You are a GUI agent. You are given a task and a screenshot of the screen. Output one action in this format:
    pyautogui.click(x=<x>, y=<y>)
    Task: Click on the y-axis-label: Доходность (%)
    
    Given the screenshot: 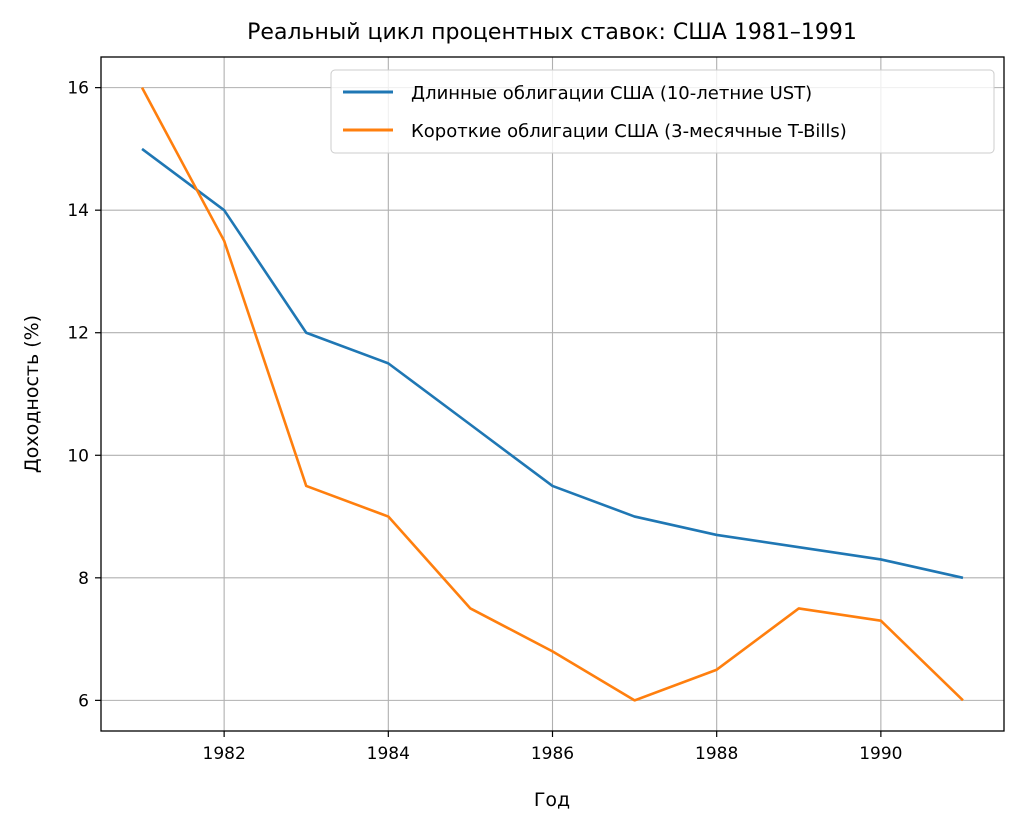 What is the action you would take?
    pyautogui.click(x=32, y=394)
    